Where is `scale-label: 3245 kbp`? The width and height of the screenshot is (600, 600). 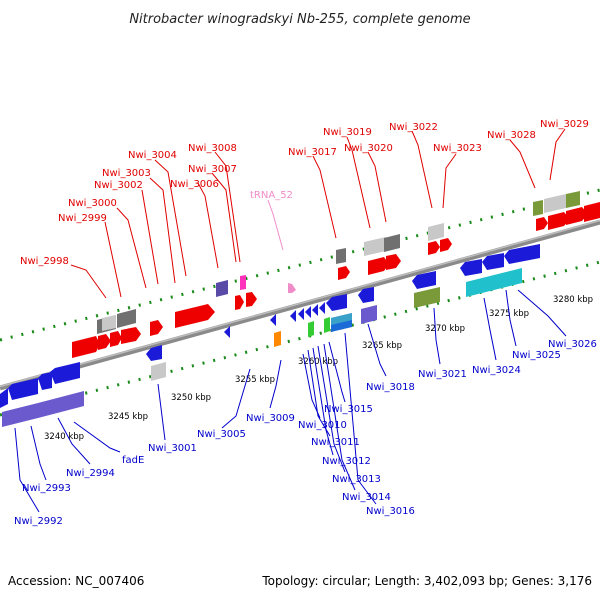 scale-label: 3245 kbp is located at coordinates (128, 417).